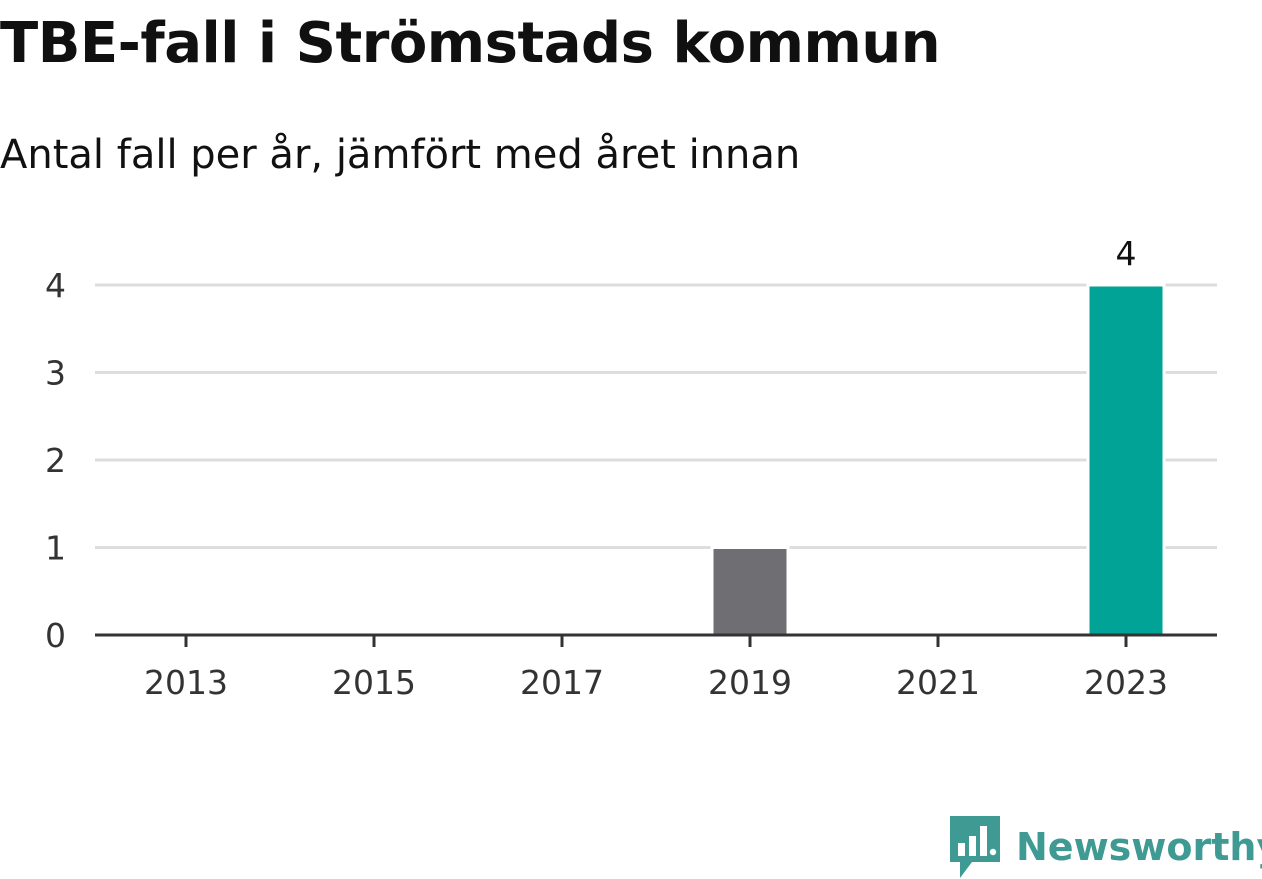  What do you see at coordinates (55, 285) in the screenshot?
I see `y-tick-label-4: 4` at bounding box center [55, 285].